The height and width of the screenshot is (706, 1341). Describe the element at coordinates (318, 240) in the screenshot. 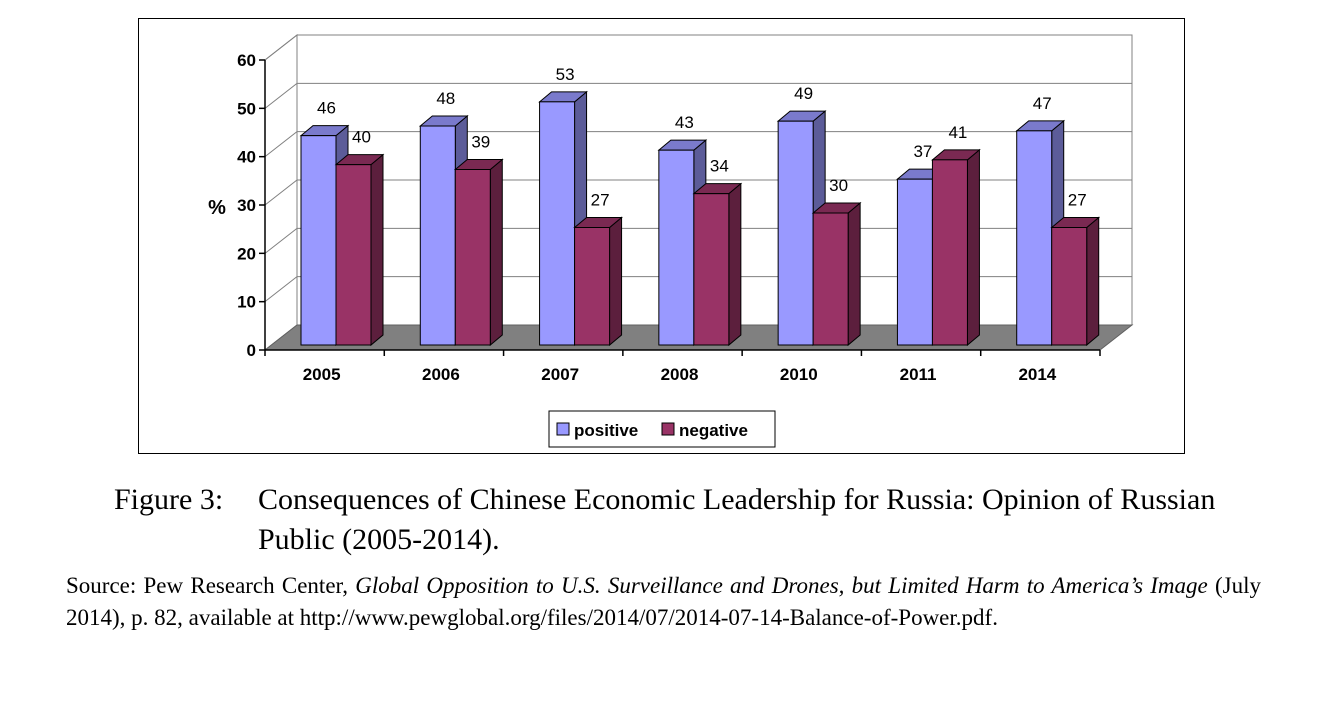

I see `bar-positive-2005` at that location.